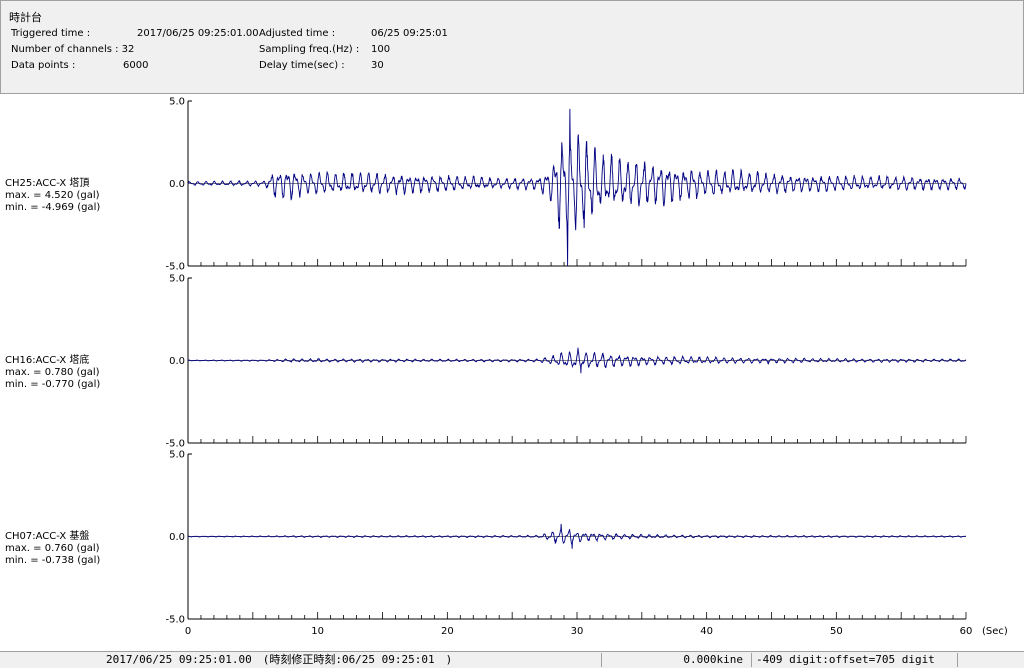  Describe the element at coordinates (136, 65) in the screenshot. I see `datapoints-value: 6000` at that location.